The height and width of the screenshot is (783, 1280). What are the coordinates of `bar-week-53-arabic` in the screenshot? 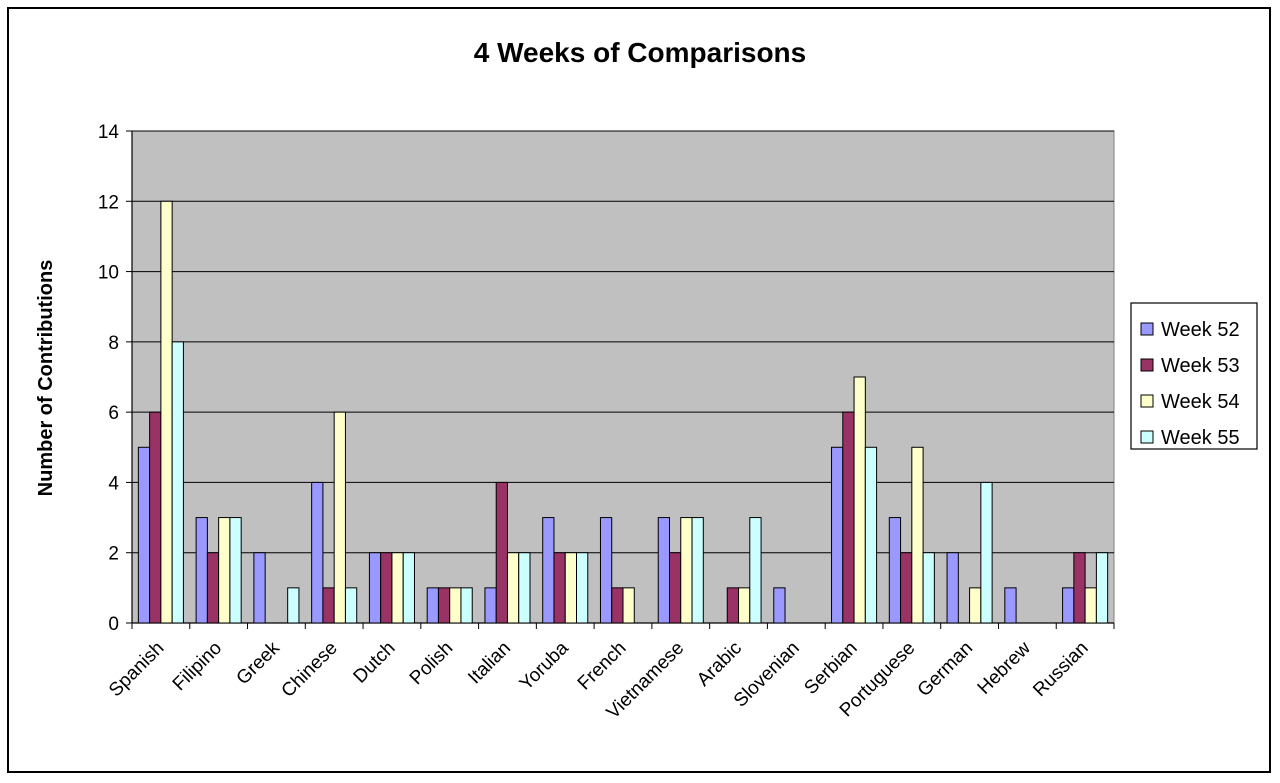 It's located at (733, 605).